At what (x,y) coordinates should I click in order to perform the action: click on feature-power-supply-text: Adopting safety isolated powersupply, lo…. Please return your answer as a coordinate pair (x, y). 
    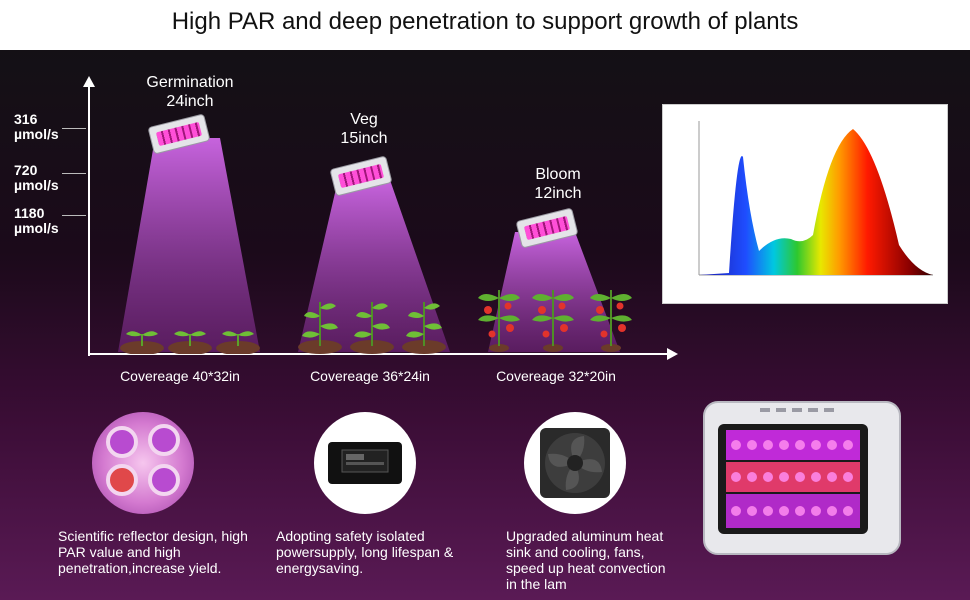
    Looking at the image, I should click on (365, 552).